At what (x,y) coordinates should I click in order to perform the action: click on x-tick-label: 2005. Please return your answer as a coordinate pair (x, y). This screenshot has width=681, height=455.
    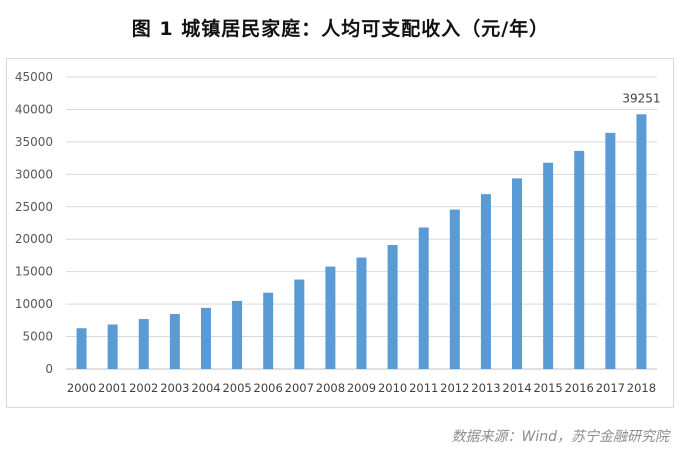
    Looking at the image, I should click on (236, 388).